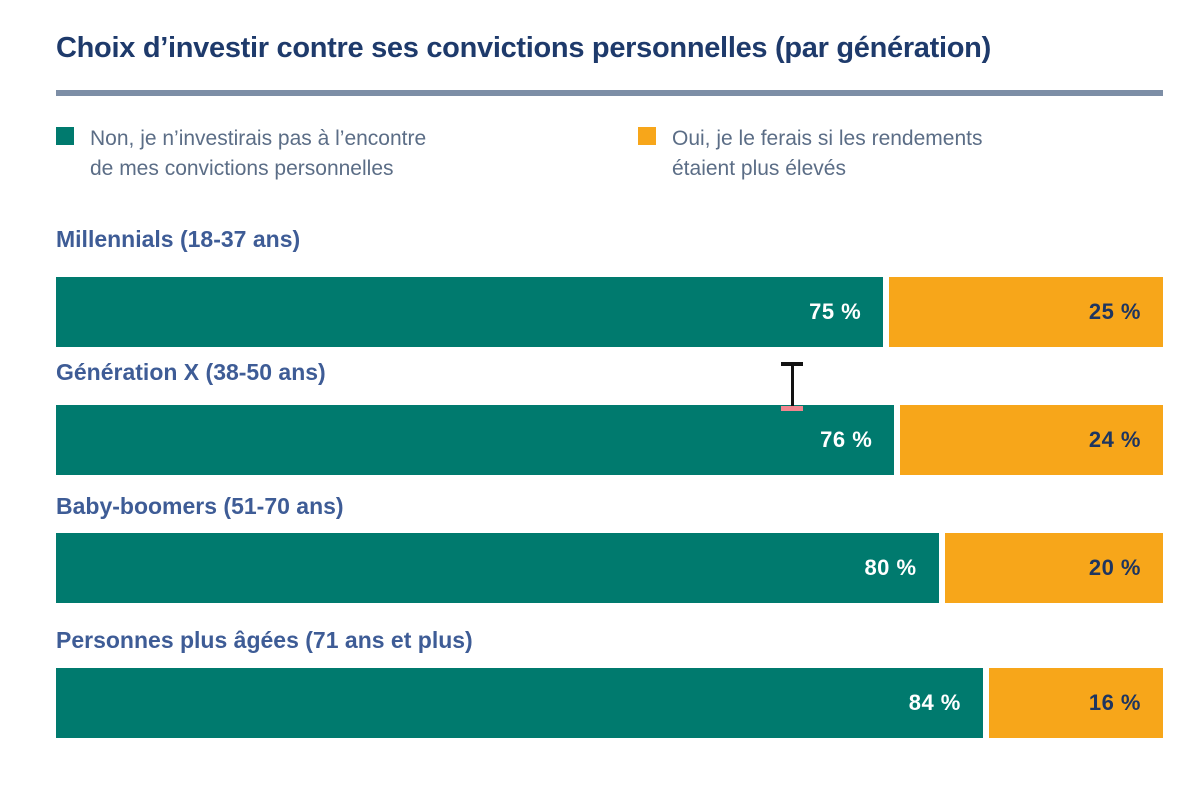 Image resolution: width=1194 pixels, height=786 pixels. Describe the element at coordinates (178, 239) in the screenshot. I see `category-label-millennials: Millennials (18-37 ans)` at that location.